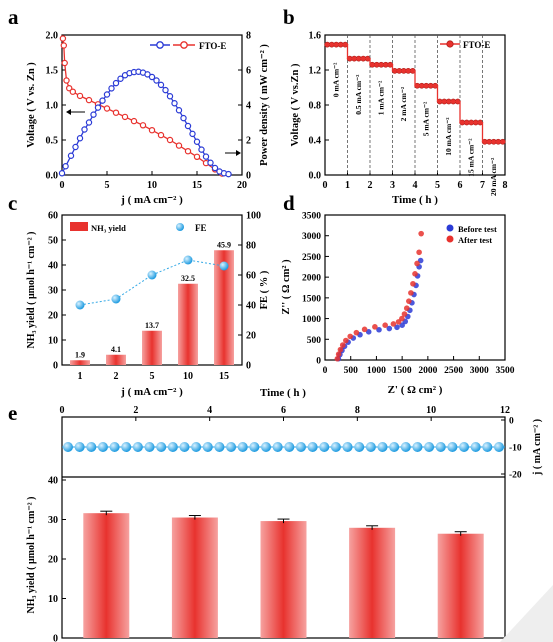 Image resolution: width=553 pixels, height=642 pixels. I want to click on y2-tick-label-a: 6, so click(248, 71).